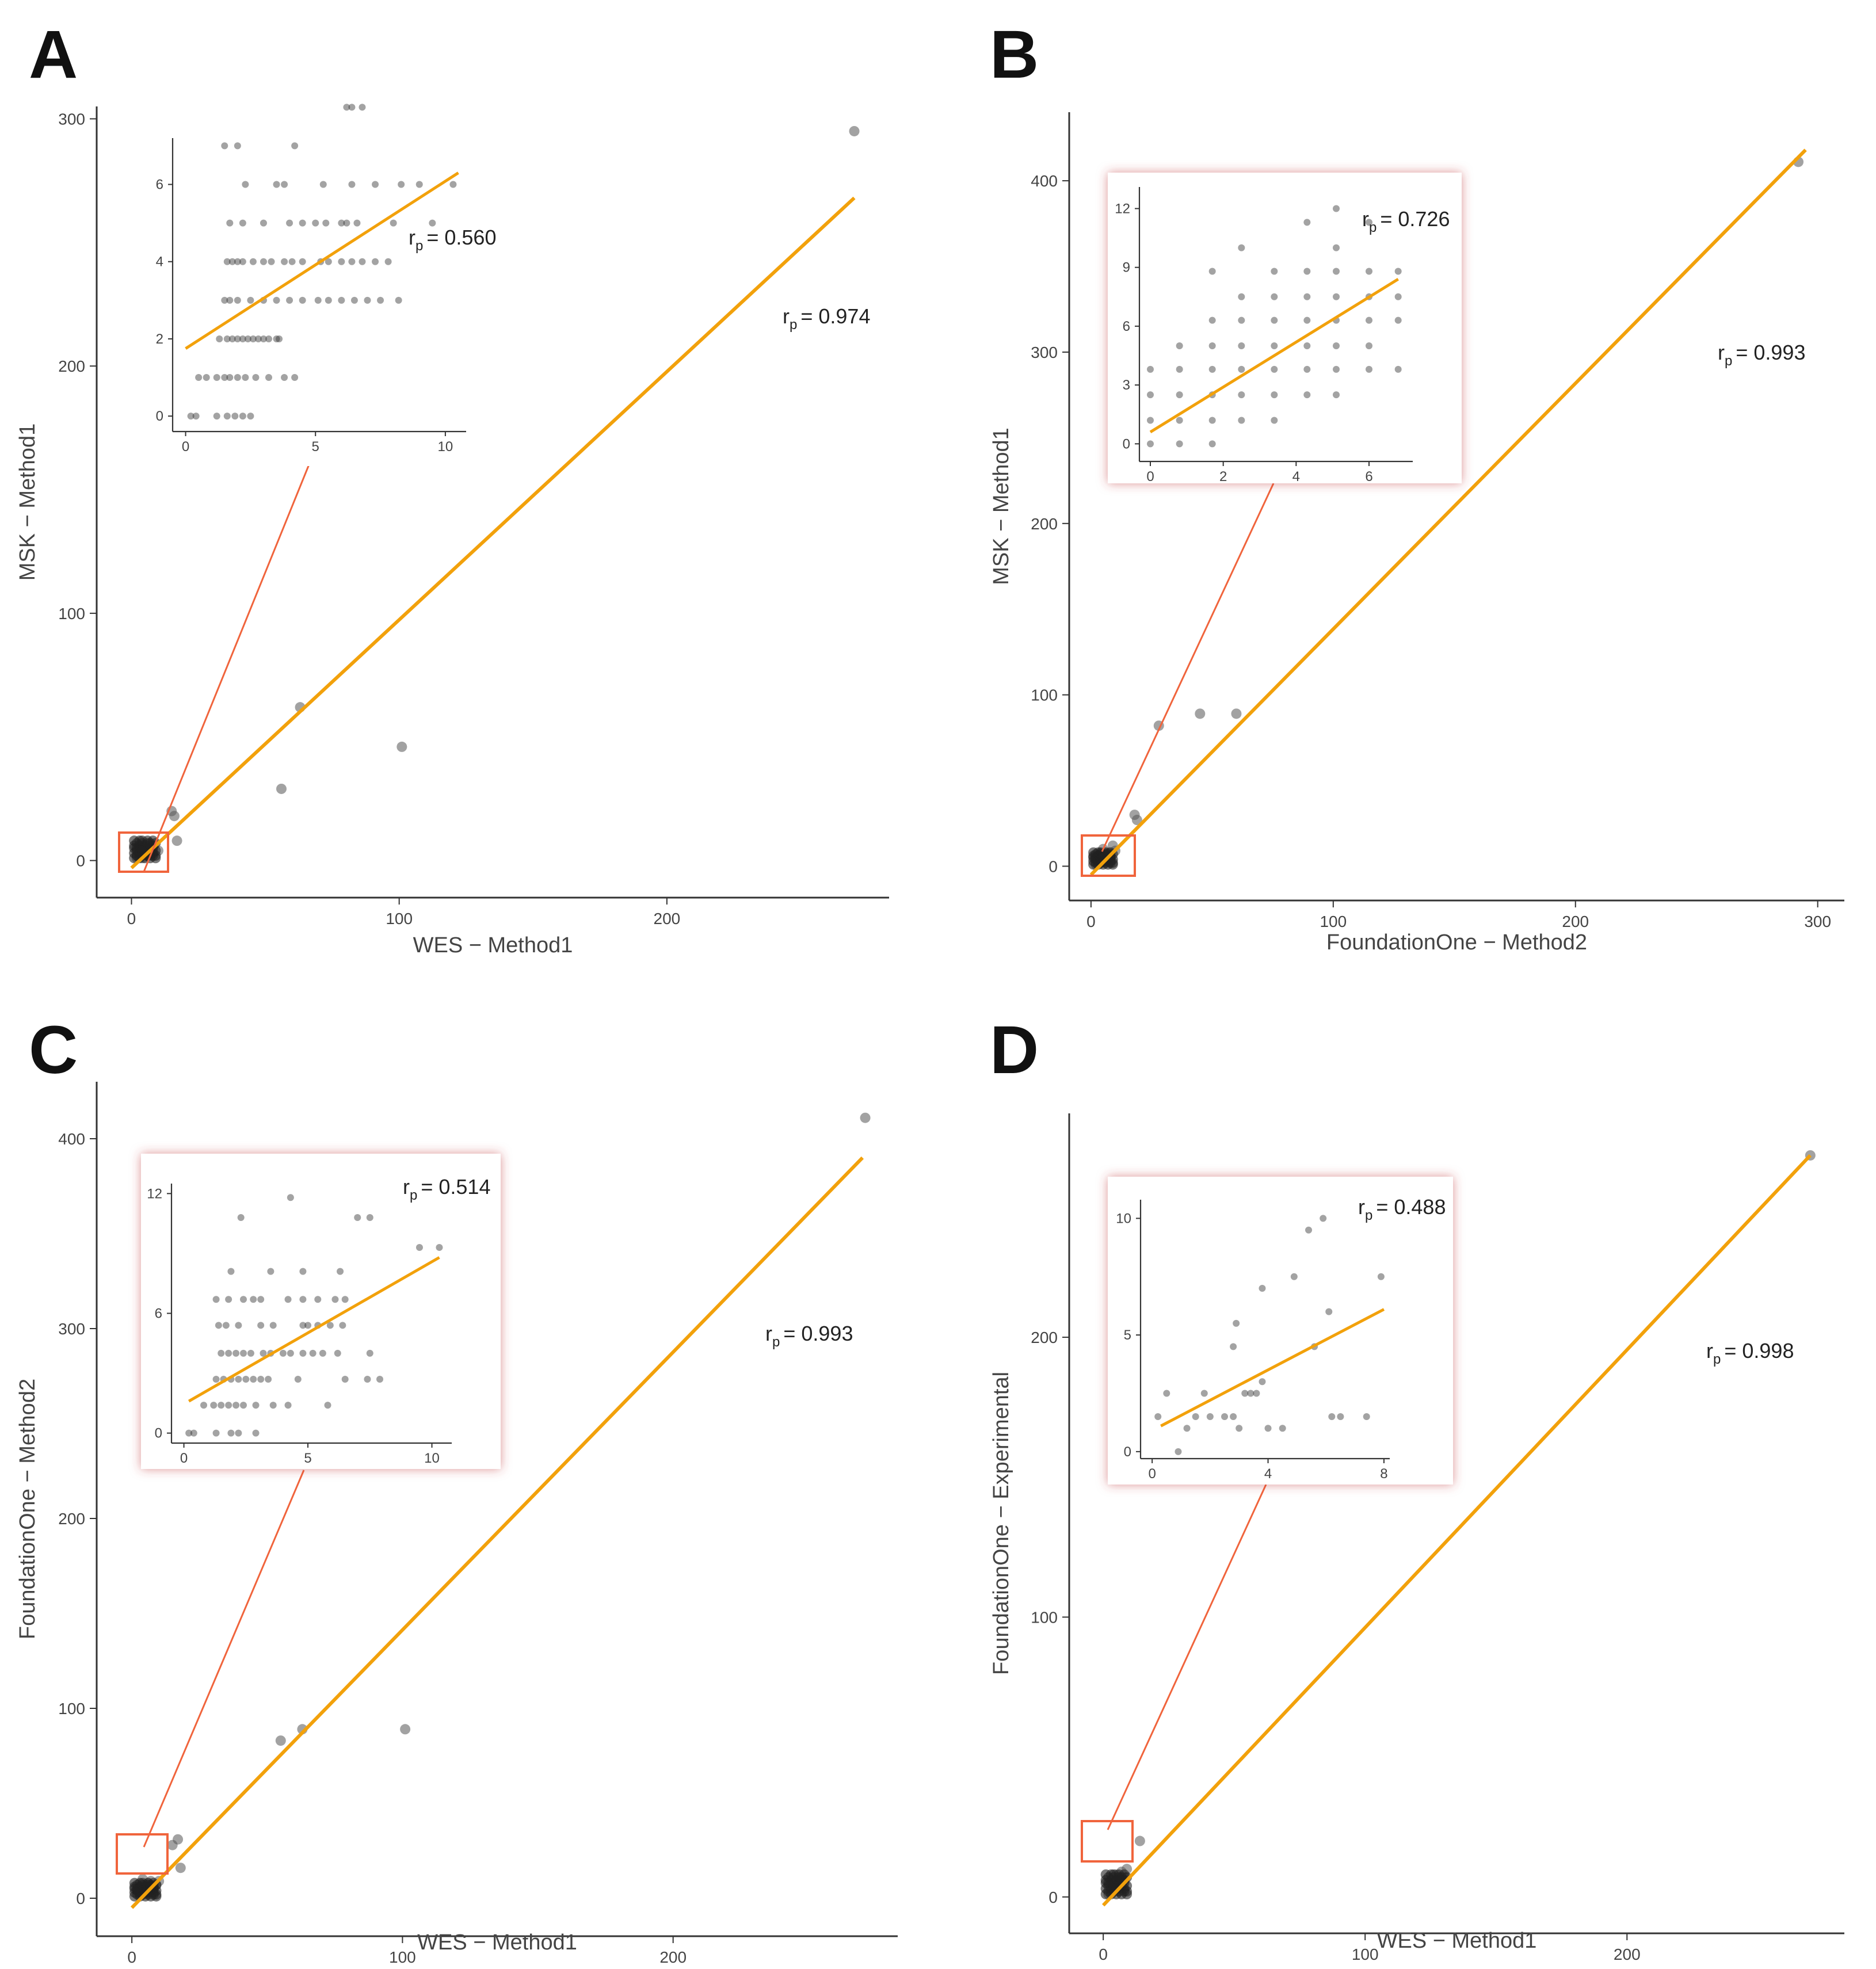 The width and height of the screenshot is (1876, 1969). I want to click on inset-plot: 0 5 10 0 2 4 6 rp = 0.560, so click(314, 285).